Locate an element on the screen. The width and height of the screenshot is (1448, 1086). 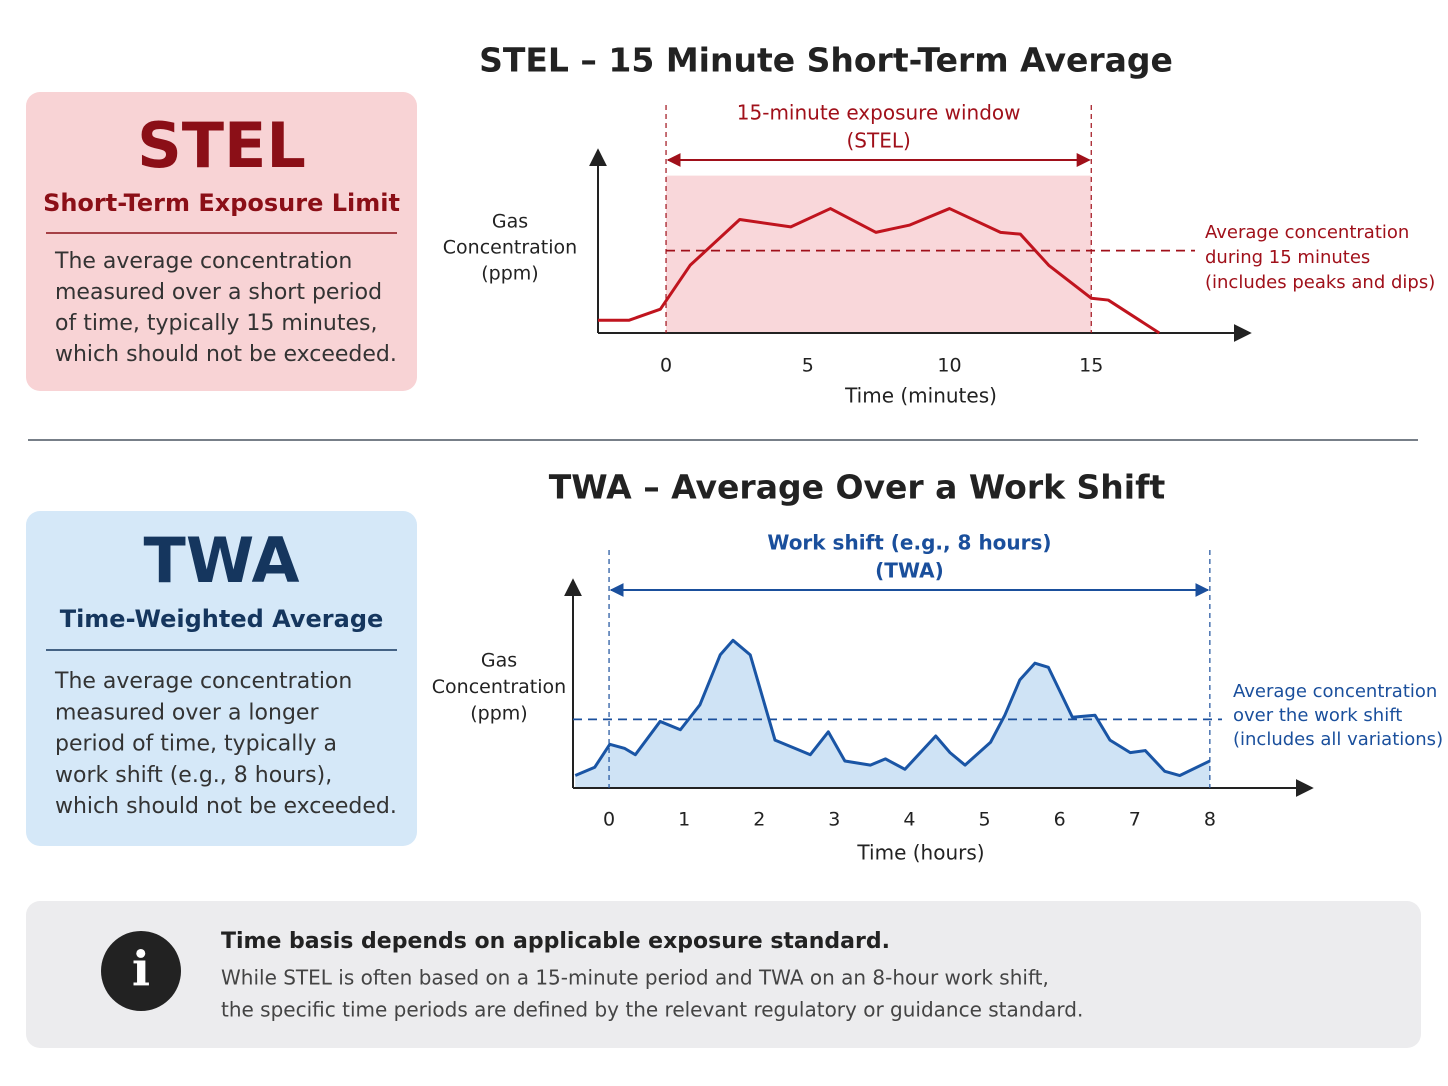
card-text: measured over a short period is located at coordinates (218, 292).